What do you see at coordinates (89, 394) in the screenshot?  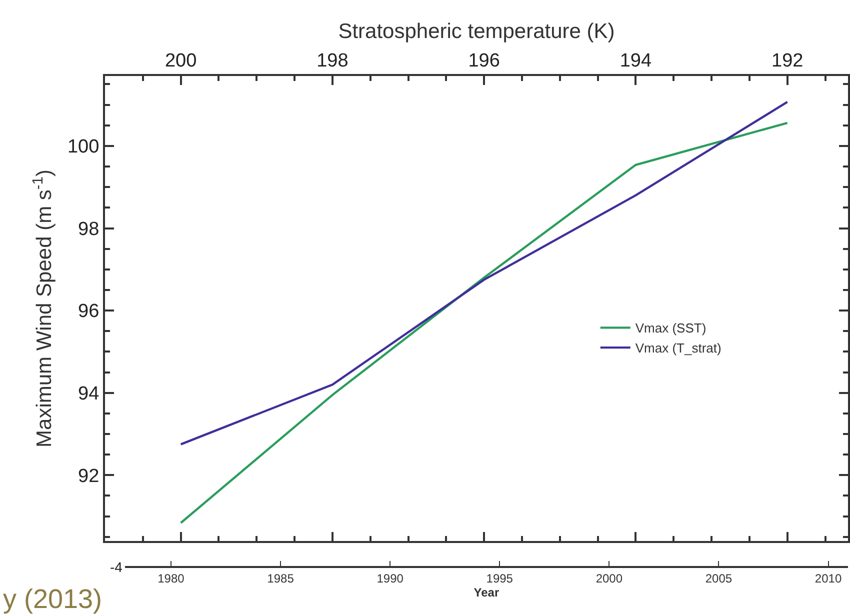 I see `y-tick-label: 94` at bounding box center [89, 394].